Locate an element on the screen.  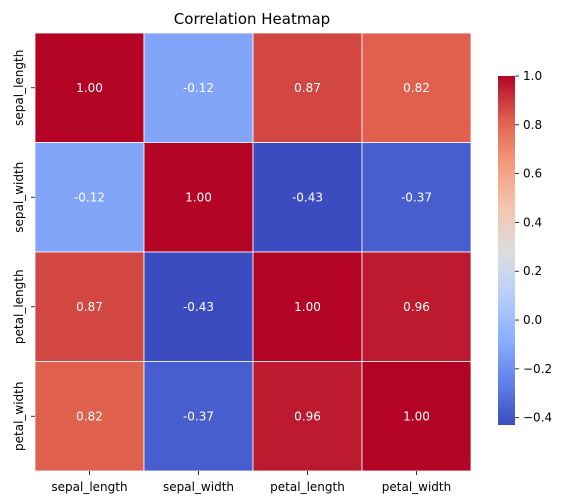
x-tick-label: sepal_width is located at coordinates (198, 487).